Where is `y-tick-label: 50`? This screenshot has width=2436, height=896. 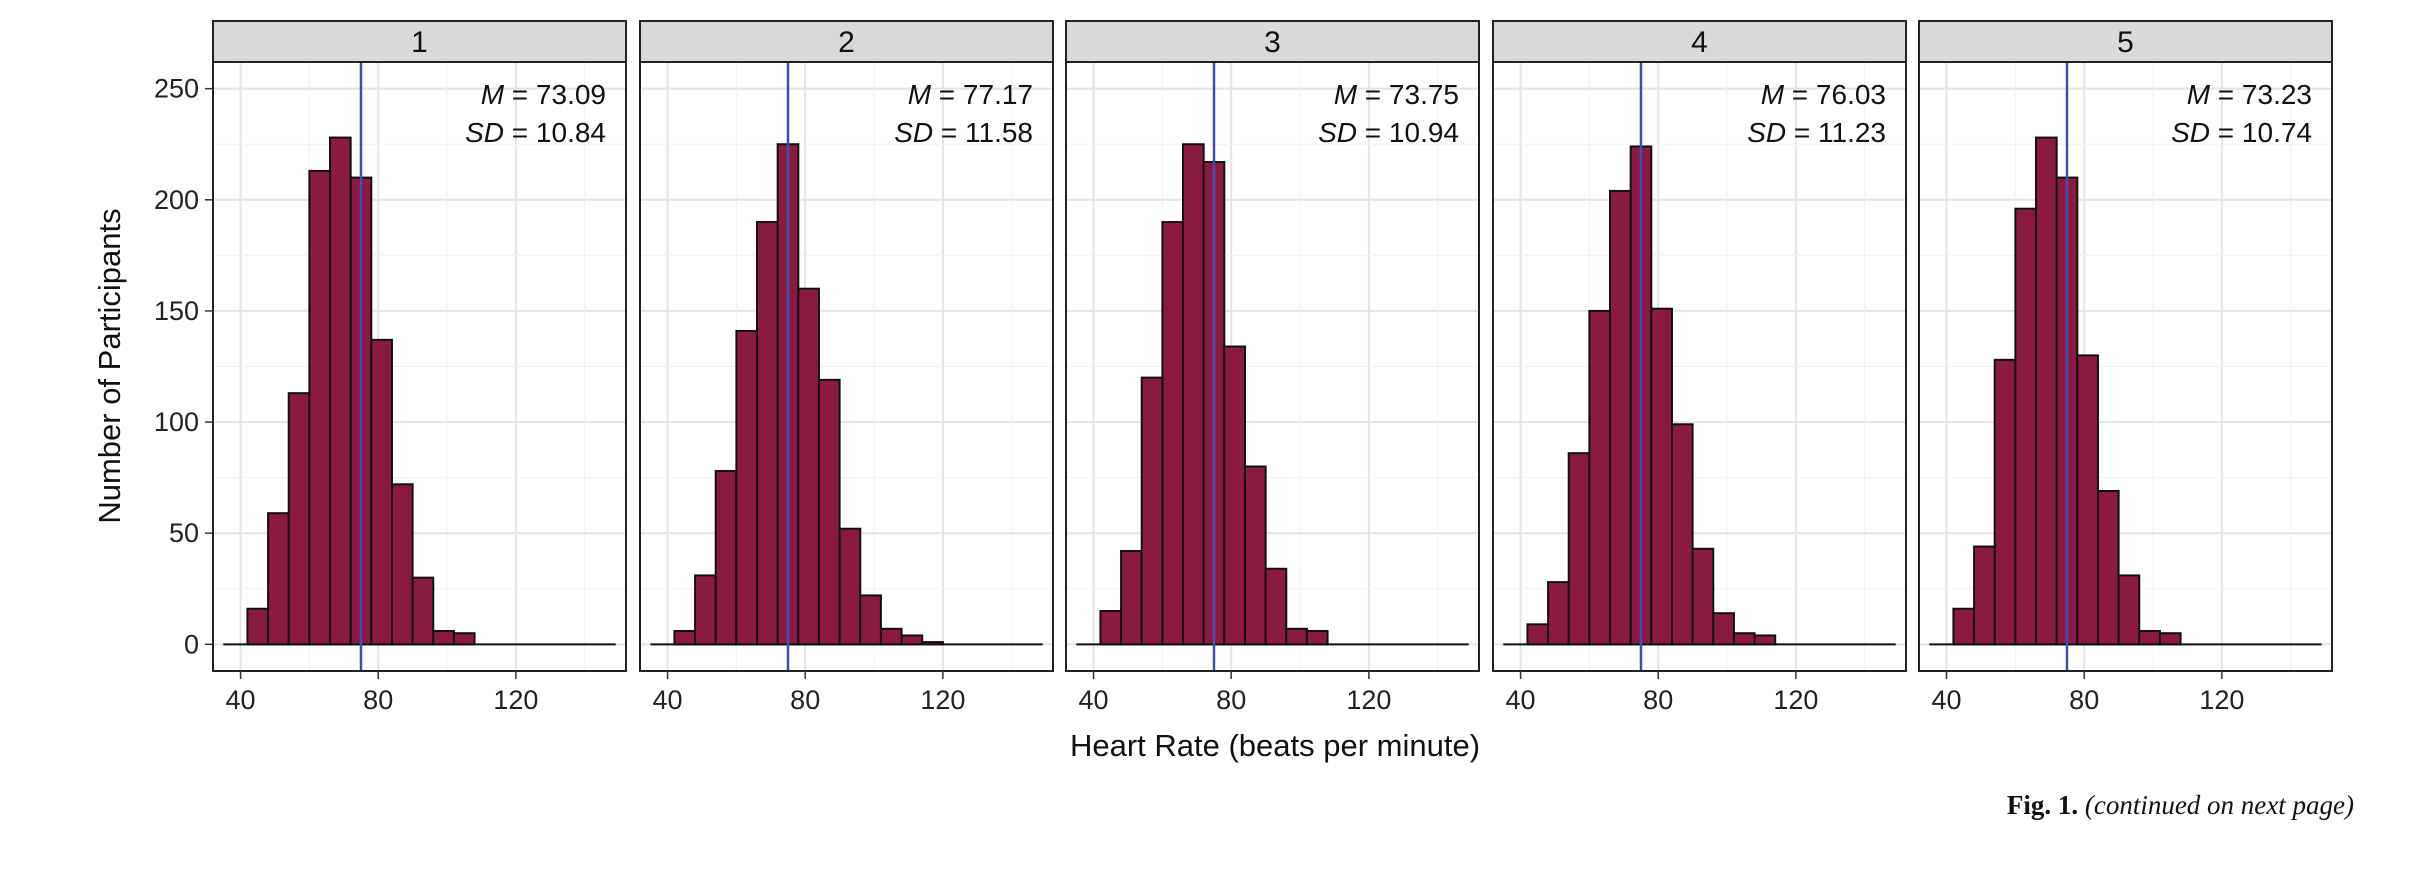
y-tick-label: 50 is located at coordinates (184, 533).